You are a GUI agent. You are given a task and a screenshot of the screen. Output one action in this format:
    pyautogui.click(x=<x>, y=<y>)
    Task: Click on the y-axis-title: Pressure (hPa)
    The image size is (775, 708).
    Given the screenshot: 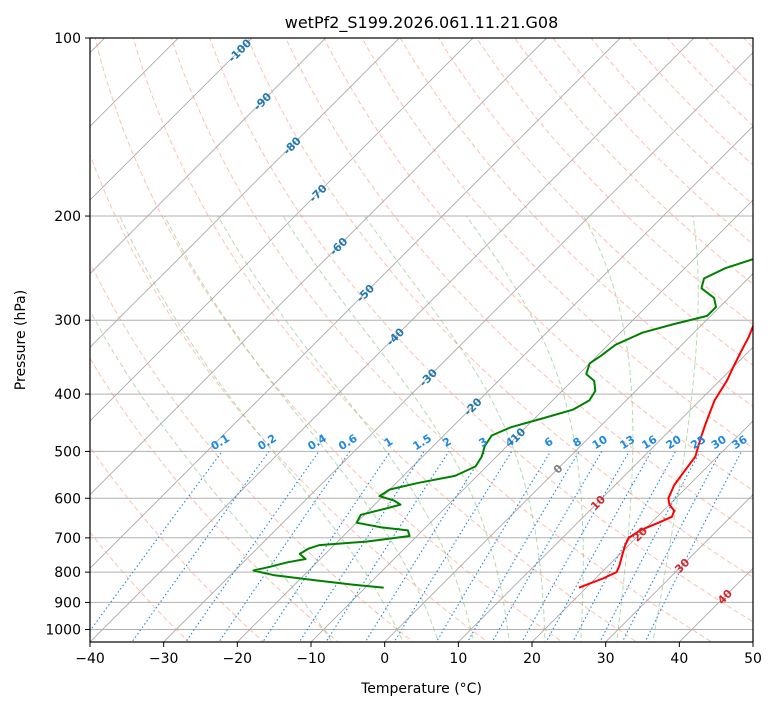 What is the action you would take?
    pyautogui.click(x=21, y=340)
    